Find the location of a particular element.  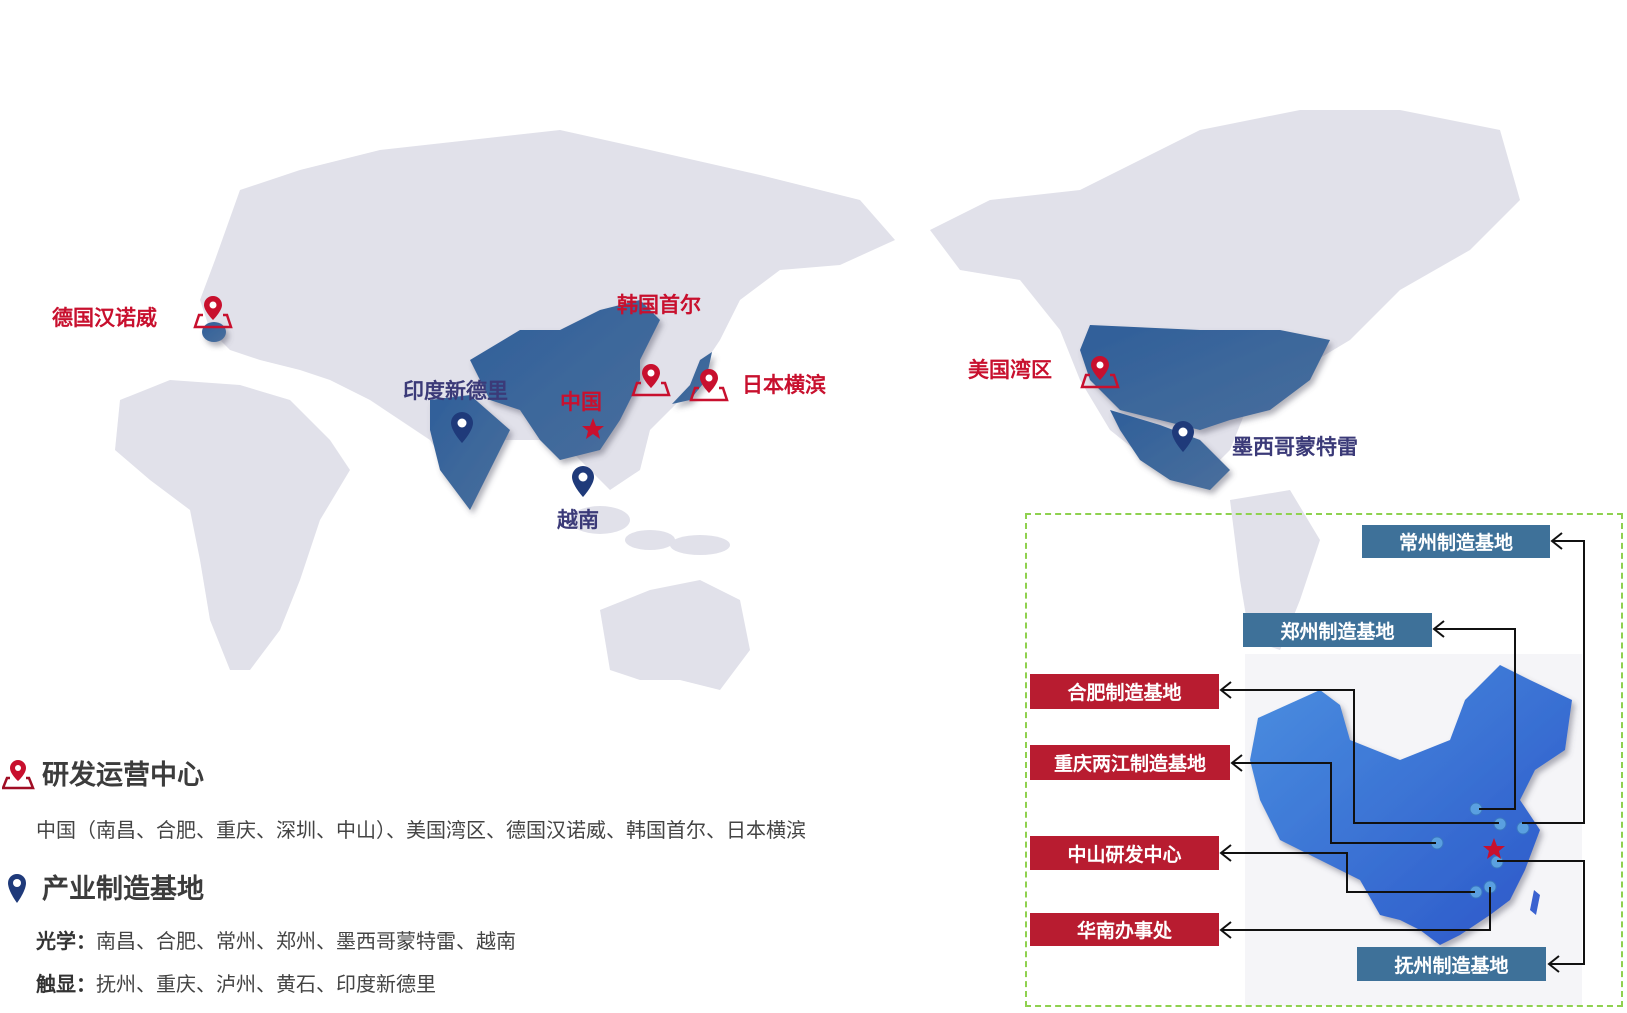

legend-rd-title: 研发运营中心 is located at coordinates (123, 775).